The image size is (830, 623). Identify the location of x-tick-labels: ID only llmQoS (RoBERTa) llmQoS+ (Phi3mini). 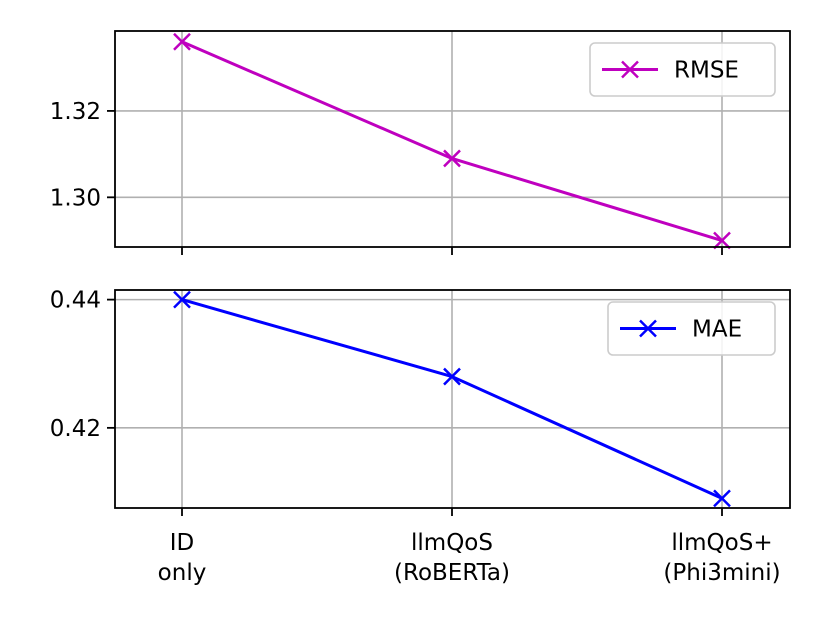
(469, 558).